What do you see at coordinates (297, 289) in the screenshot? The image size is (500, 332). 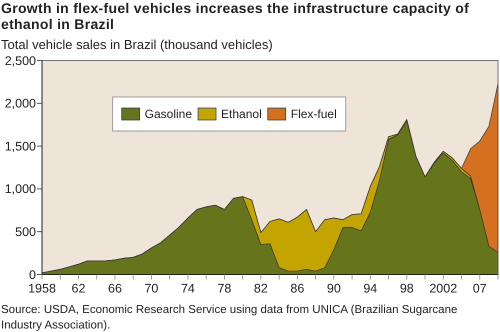 I see `x-tick-label: 86` at bounding box center [297, 289].